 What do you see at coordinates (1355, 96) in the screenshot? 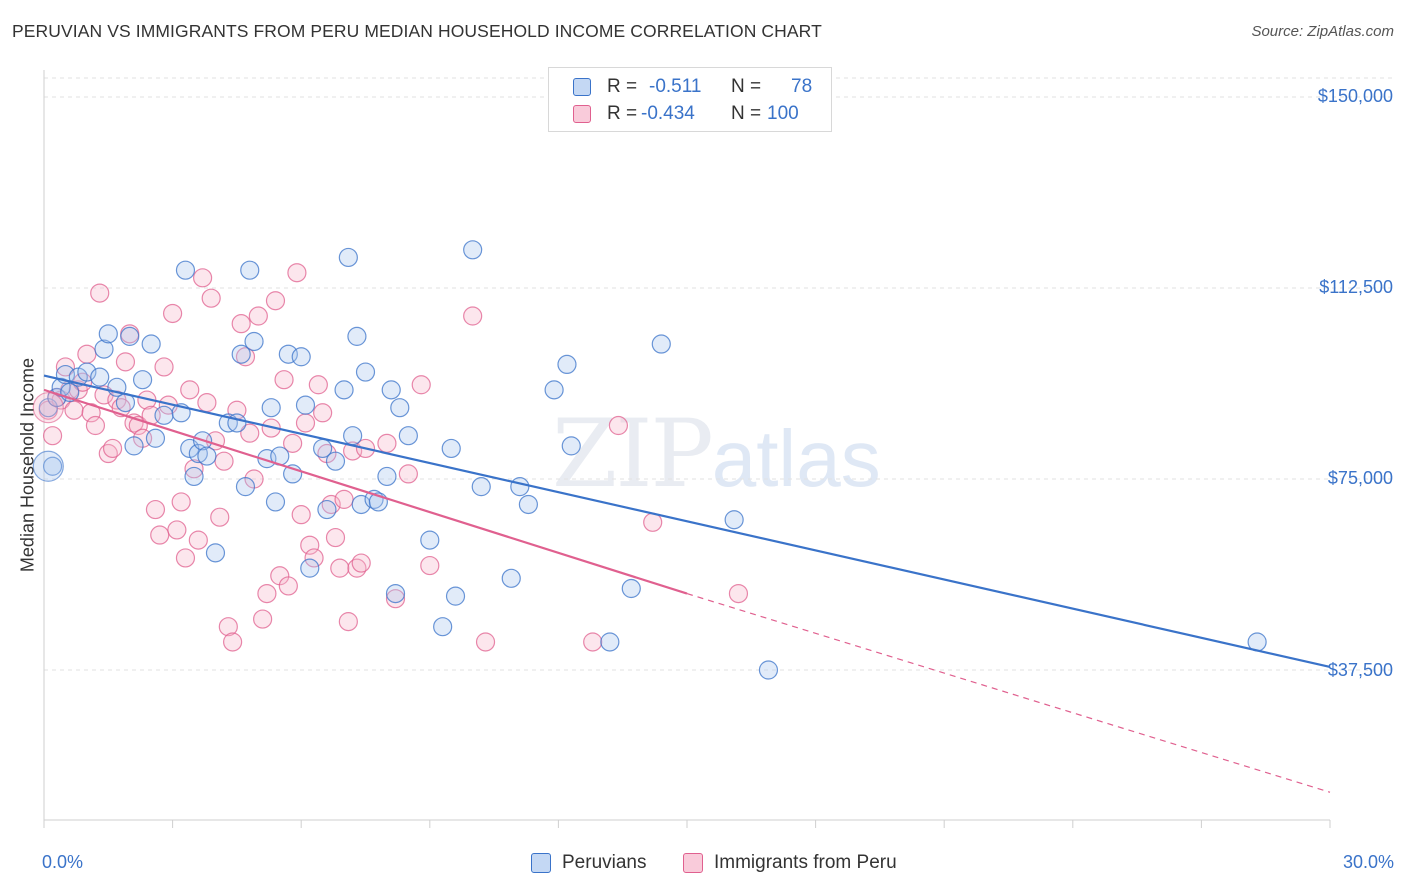
I see `y-tick-label: $150,000` at bounding box center [1355, 96].